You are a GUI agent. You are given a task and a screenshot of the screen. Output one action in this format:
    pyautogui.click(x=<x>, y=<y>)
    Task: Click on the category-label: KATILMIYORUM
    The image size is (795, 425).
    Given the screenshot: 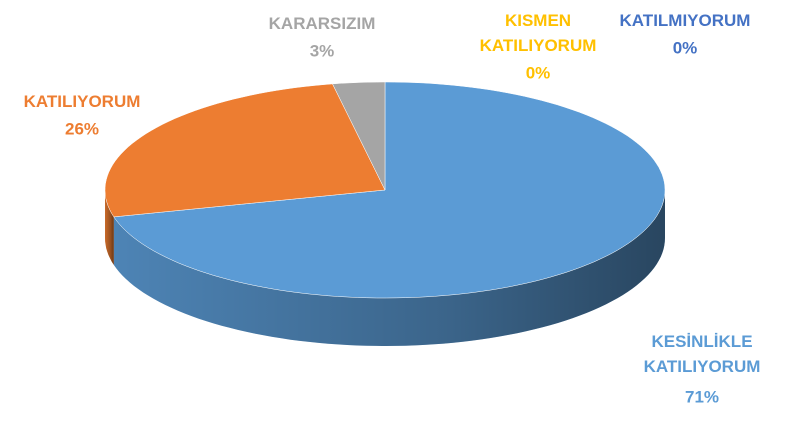 What is the action you would take?
    pyautogui.click(x=685, y=20)
    